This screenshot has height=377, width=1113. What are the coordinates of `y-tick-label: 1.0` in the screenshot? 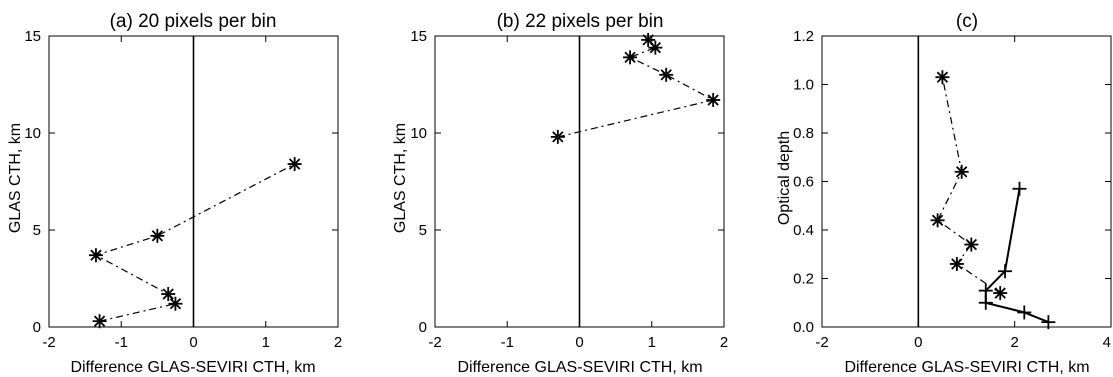 It's located at (803, 85).